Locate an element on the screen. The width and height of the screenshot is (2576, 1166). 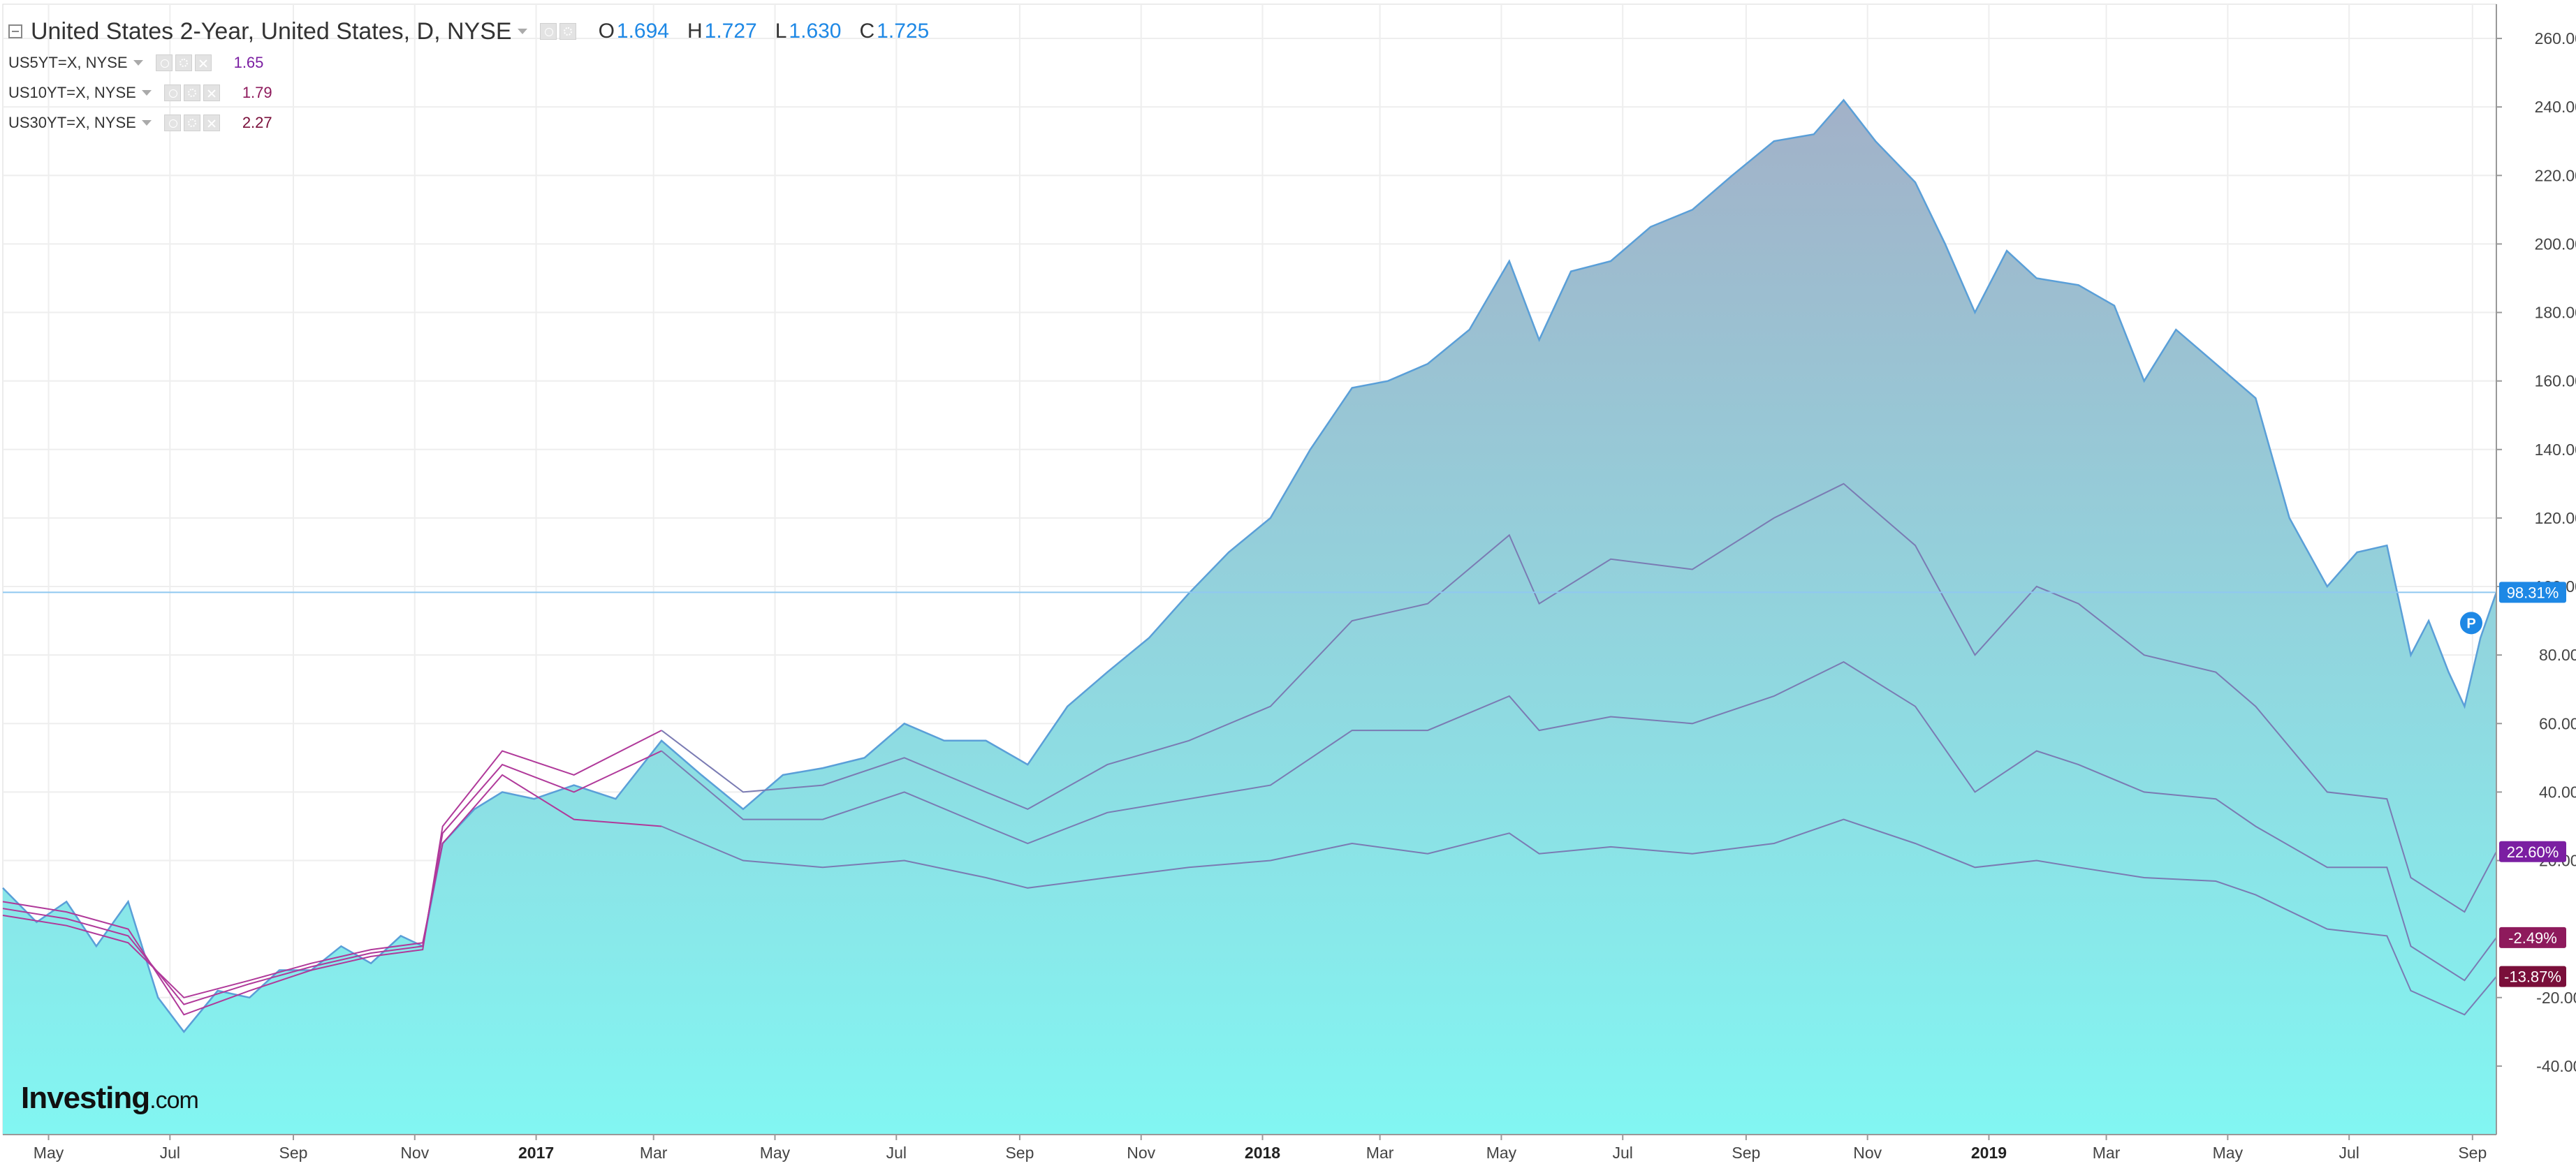
comparison-series-line is located at coordinates (1579, 917).